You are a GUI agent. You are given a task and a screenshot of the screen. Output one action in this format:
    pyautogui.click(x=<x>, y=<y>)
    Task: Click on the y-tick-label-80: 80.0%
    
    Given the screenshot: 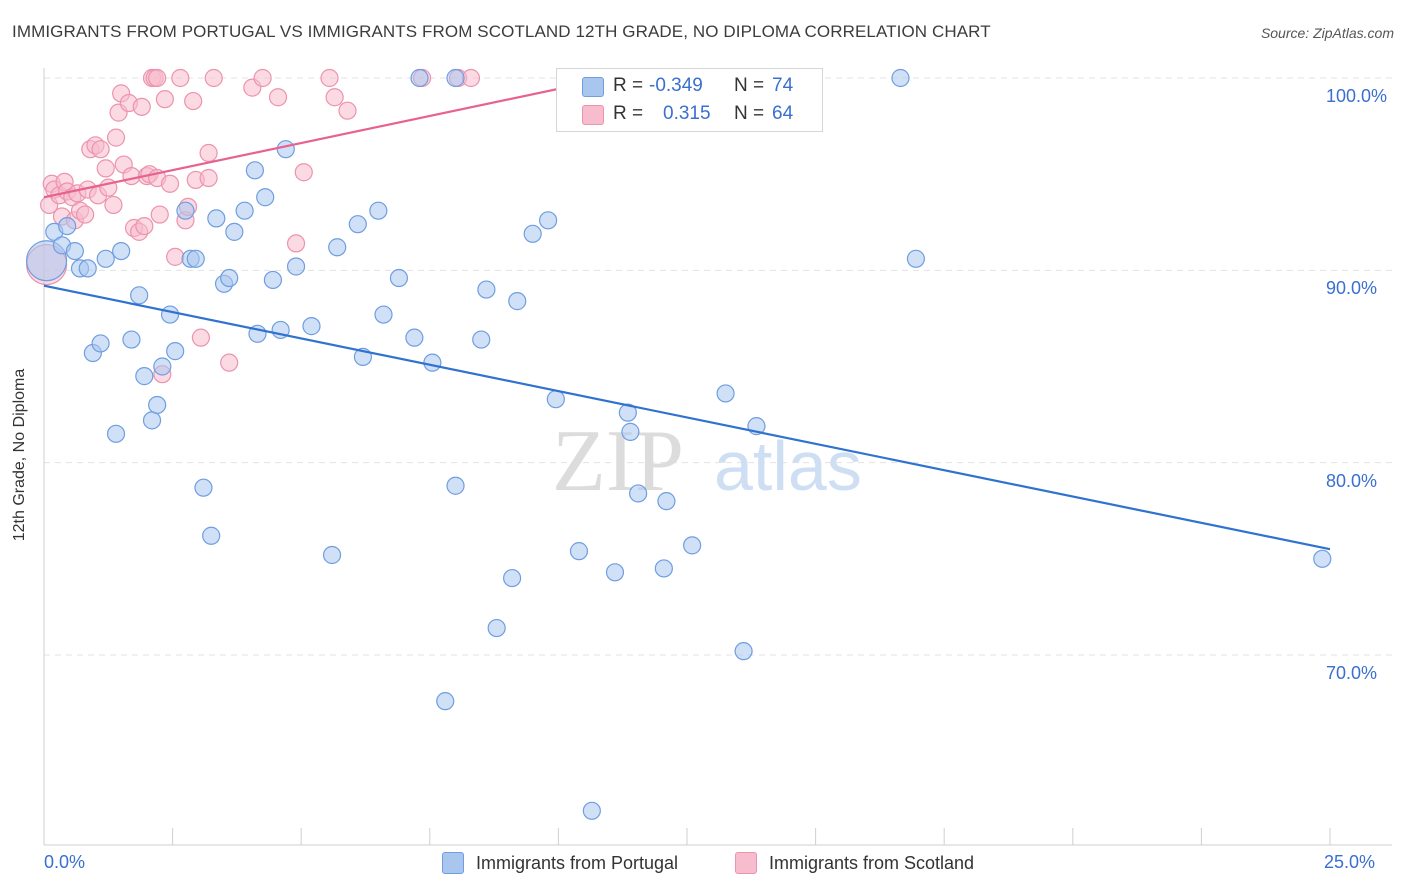 What is the action you would take?
    pyautogui.click(x=1352, y=480)
    